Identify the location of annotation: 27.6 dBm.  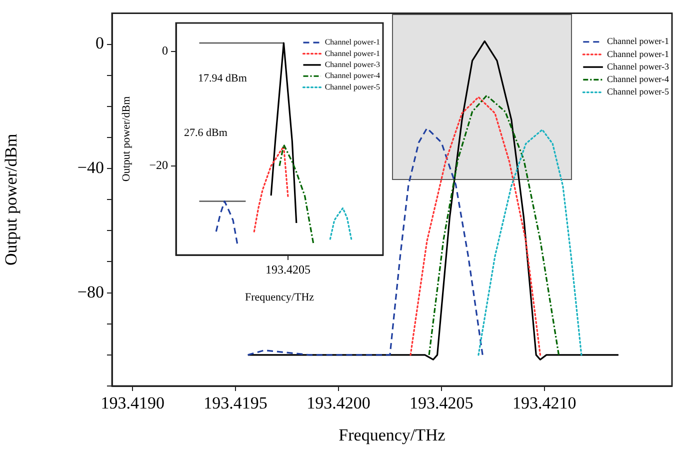
(206, 133).